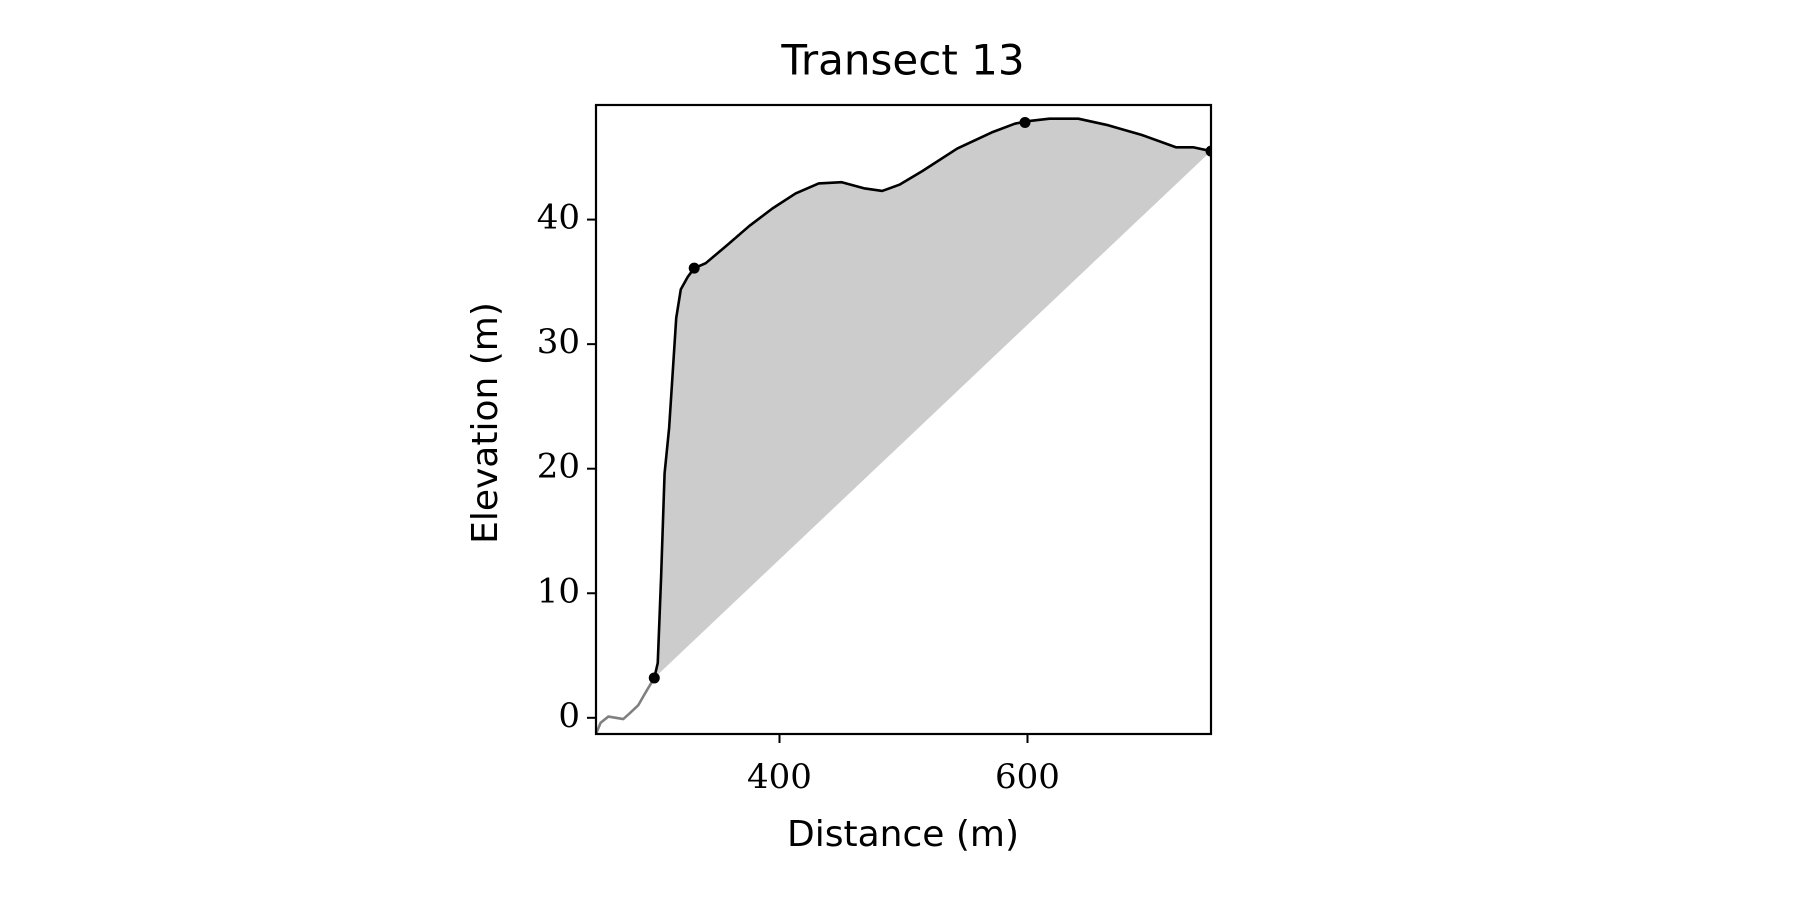  What do you see at coordinates (903, 834) in the screenshot?
I see `x-axis-label: Distance (m)` at bounding box center [903, 834].